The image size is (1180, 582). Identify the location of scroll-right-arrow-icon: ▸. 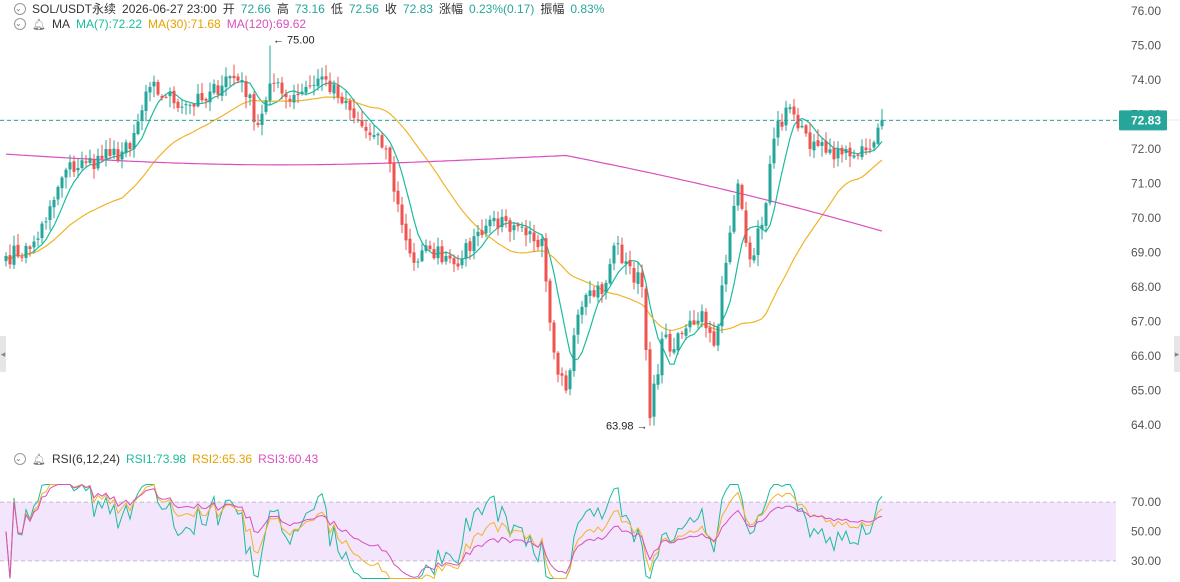
(1177, 354).